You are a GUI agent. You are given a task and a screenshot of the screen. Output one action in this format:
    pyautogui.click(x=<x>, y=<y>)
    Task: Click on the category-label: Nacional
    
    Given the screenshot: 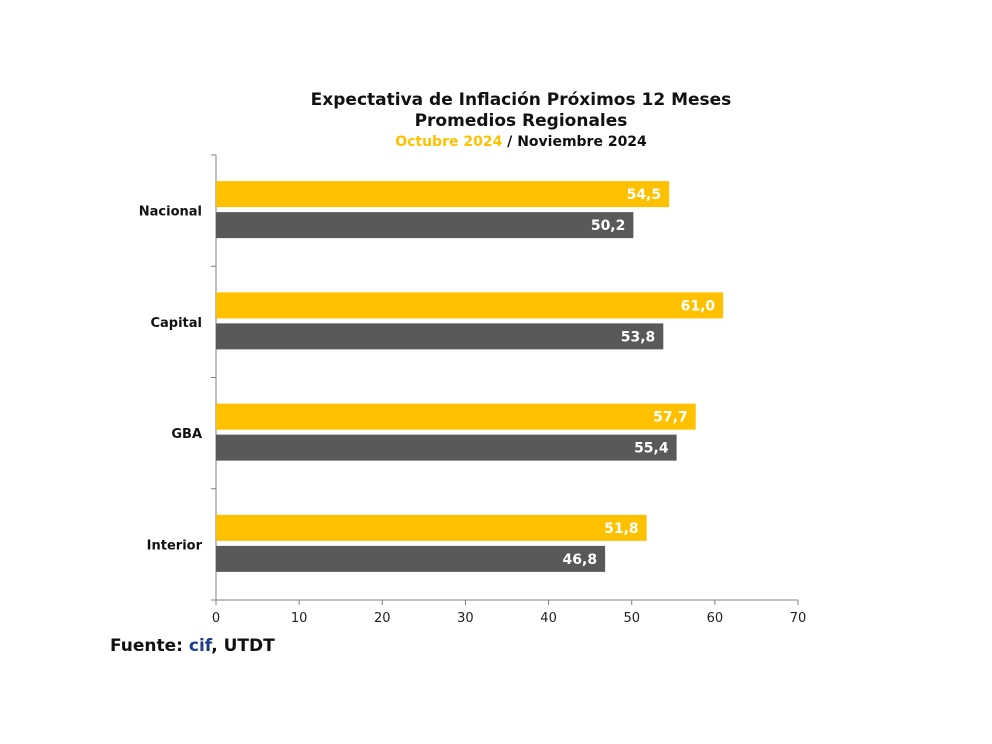 What is the action you would take?
    pyautogui.click(x=170, y=212)
    